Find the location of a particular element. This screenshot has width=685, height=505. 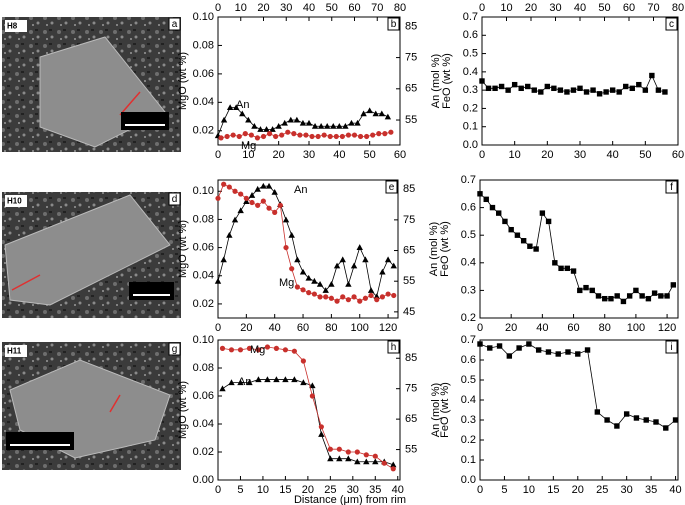

x-tick-label: 20 is located at coordinates (578, 490).